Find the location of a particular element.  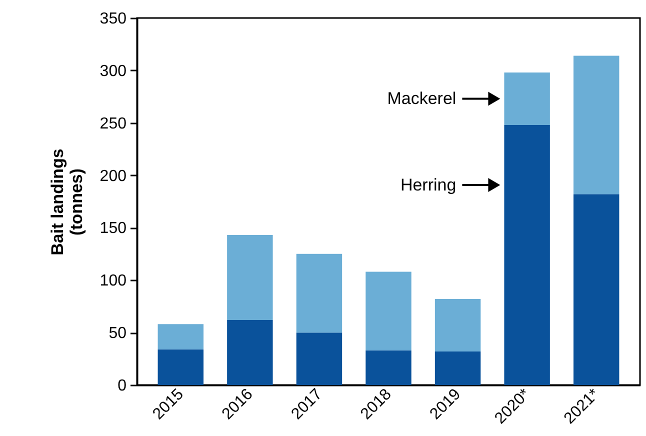

y-tick-label: 0 is located at coordinates (122, 386).